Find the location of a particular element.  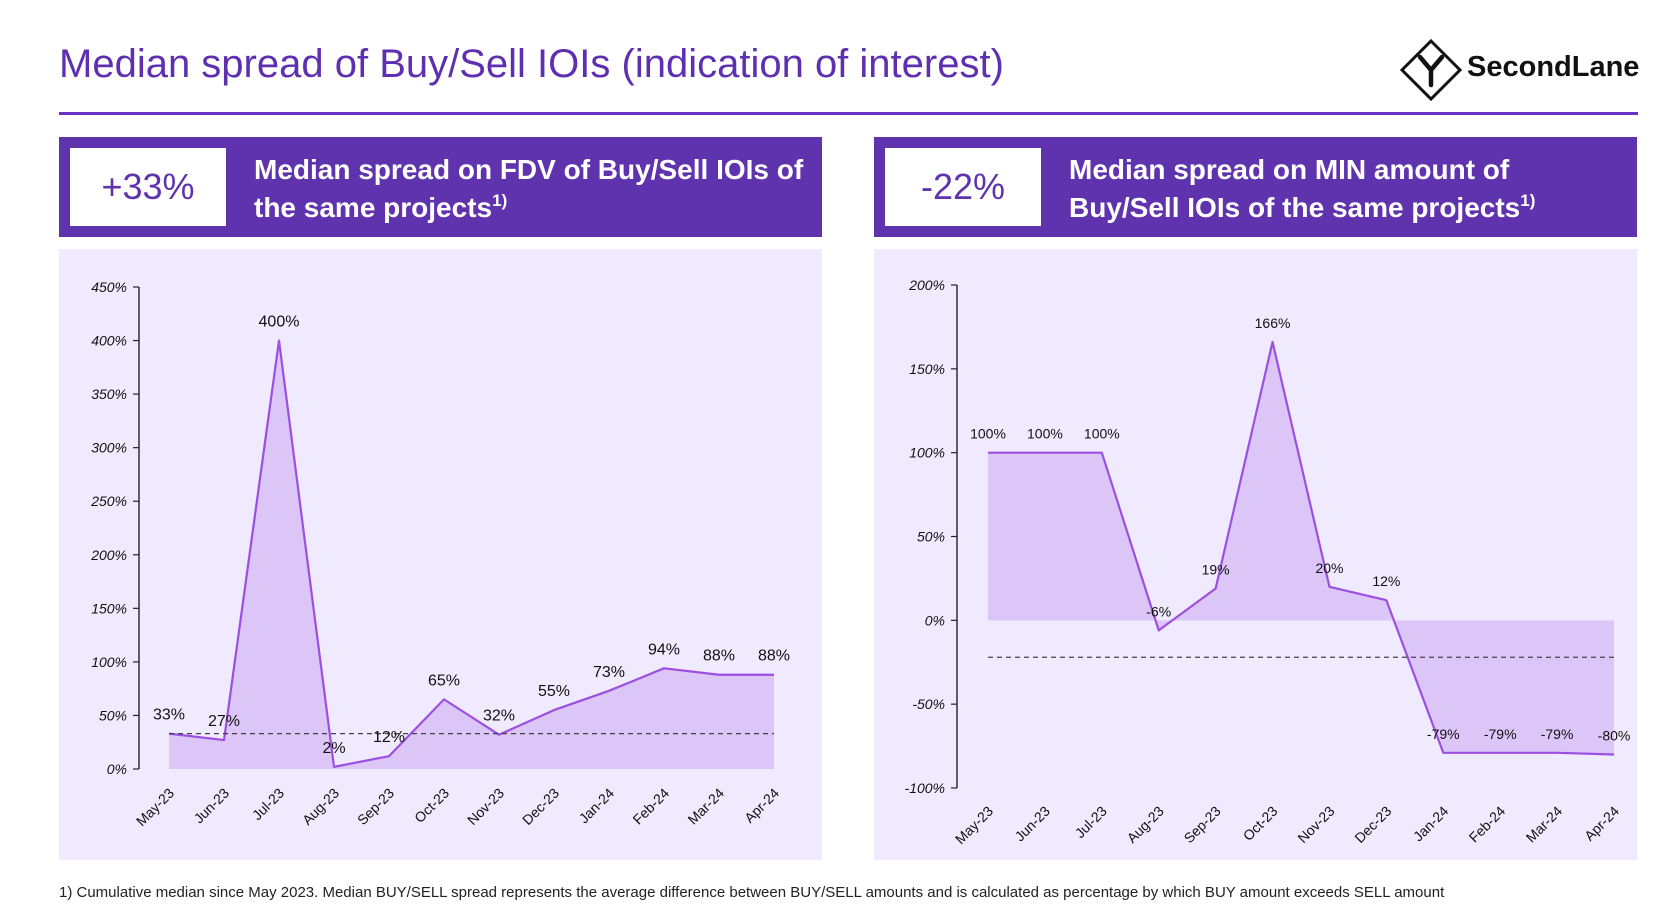

kpi-value-fdv: +33% is located at coordinates (148, 187).